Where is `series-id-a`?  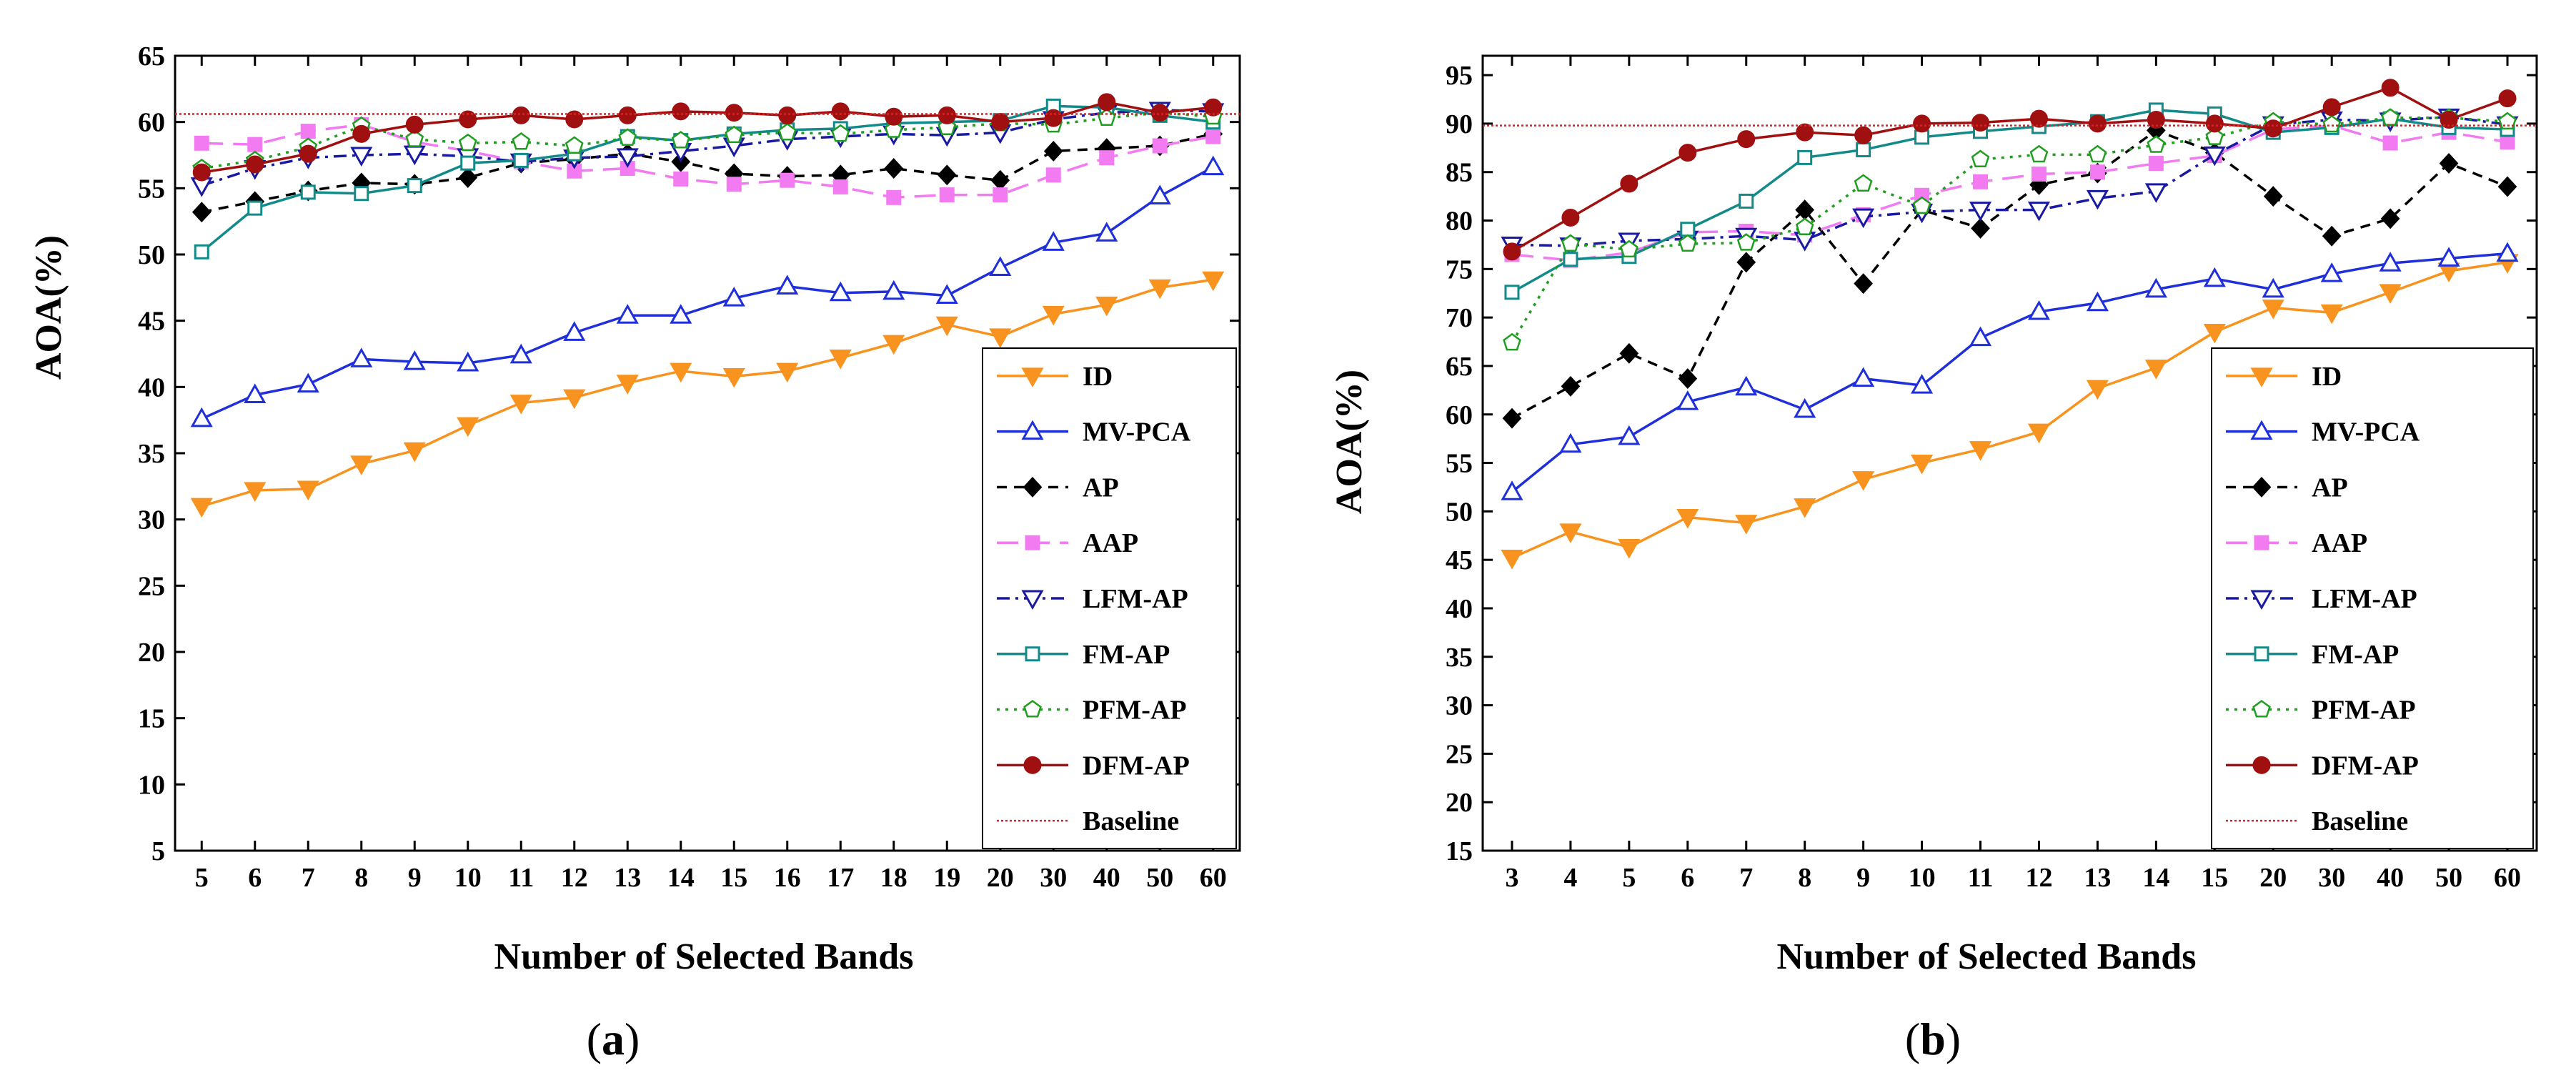 series-id-a is located at coordinates (707, 394).